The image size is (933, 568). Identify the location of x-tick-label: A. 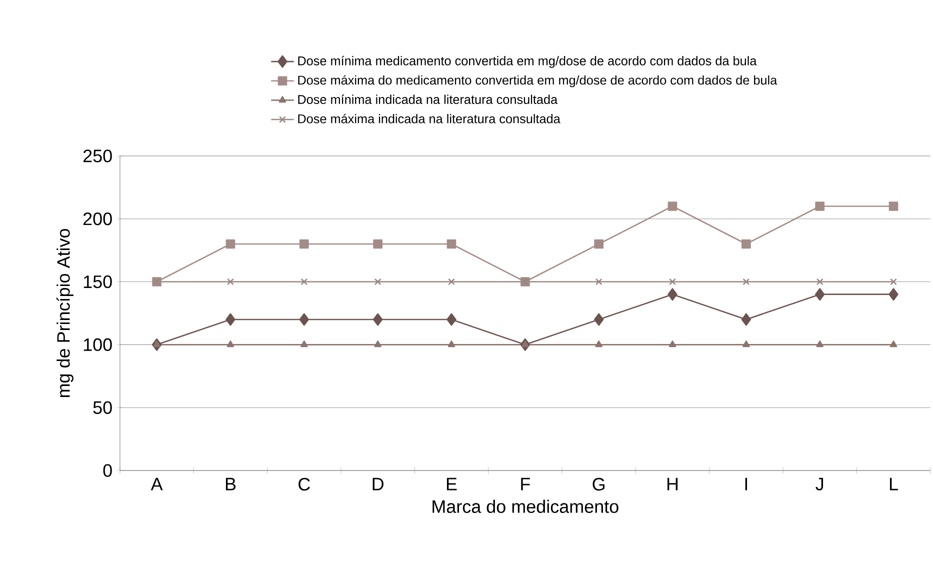
(156, 484).